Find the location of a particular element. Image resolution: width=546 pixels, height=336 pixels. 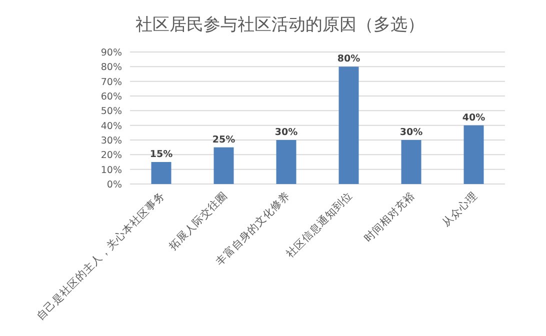

data-label: 40% is located at coordinates (474, 118).